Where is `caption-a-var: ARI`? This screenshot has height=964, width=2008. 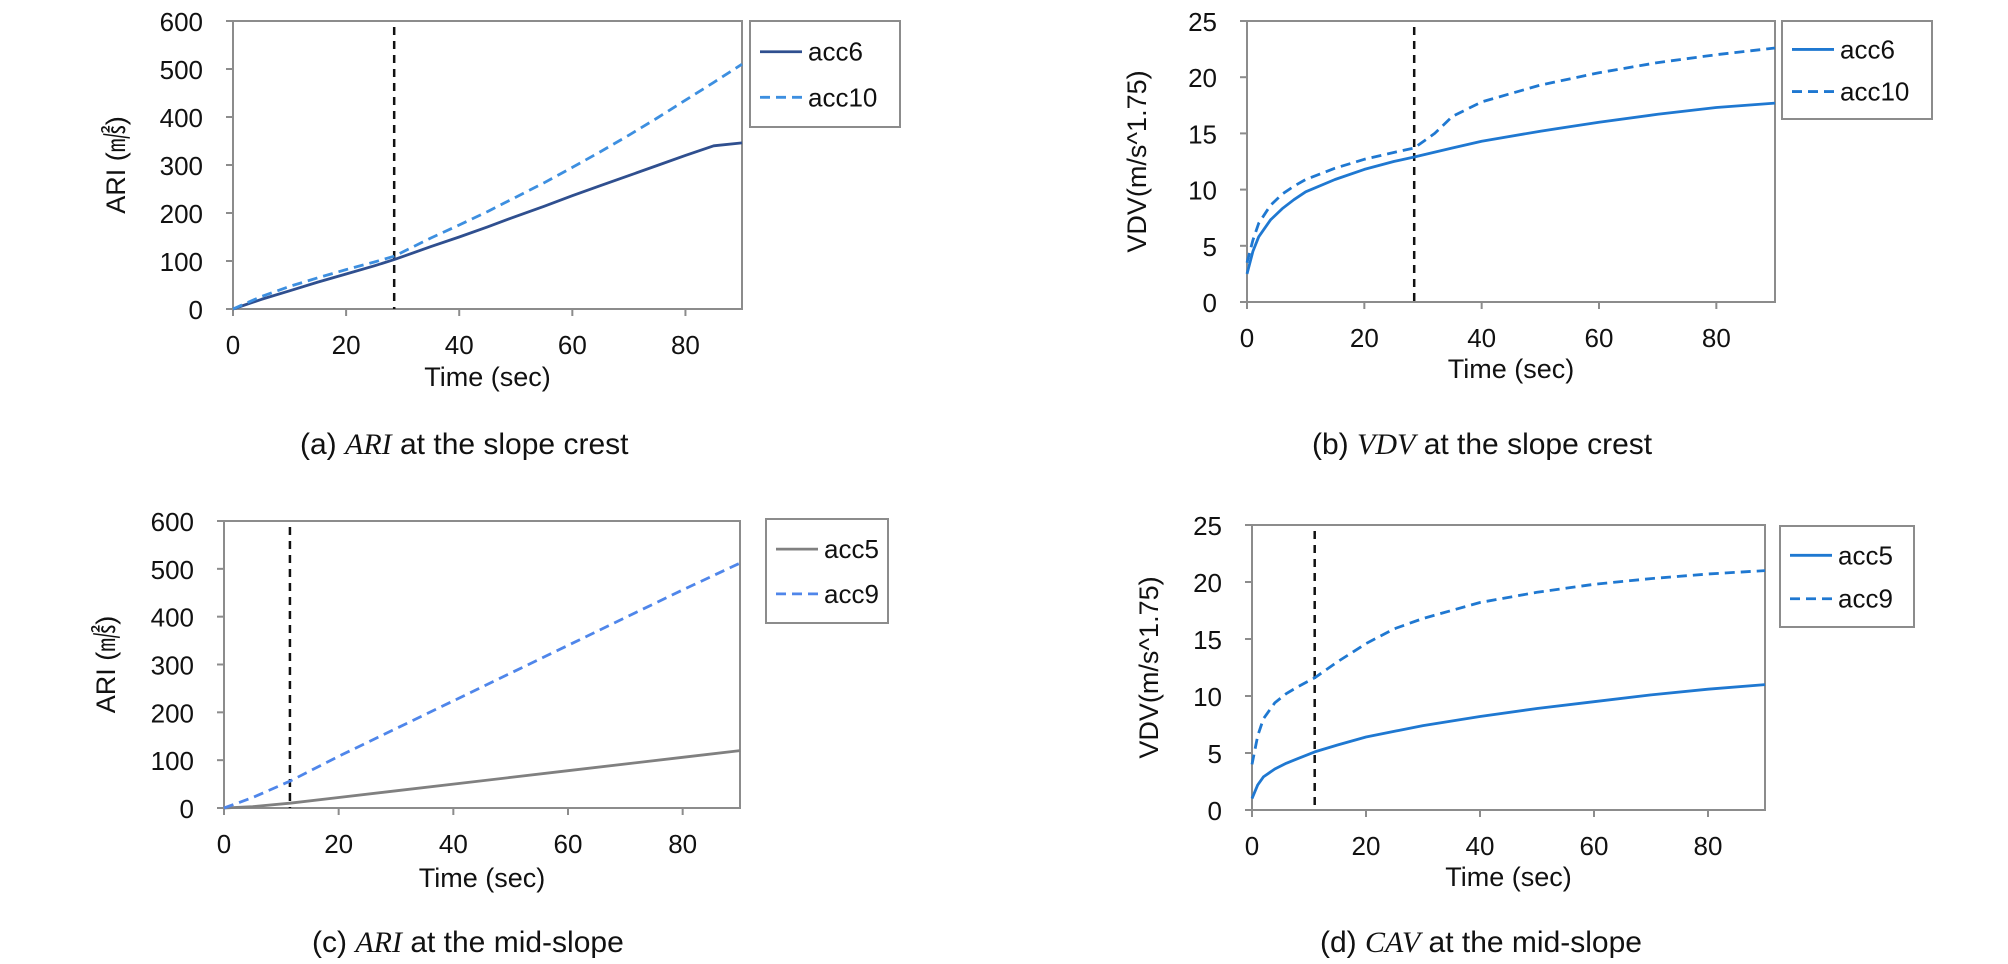
caption-a-var: ARI is located at coordinates (368, 444).